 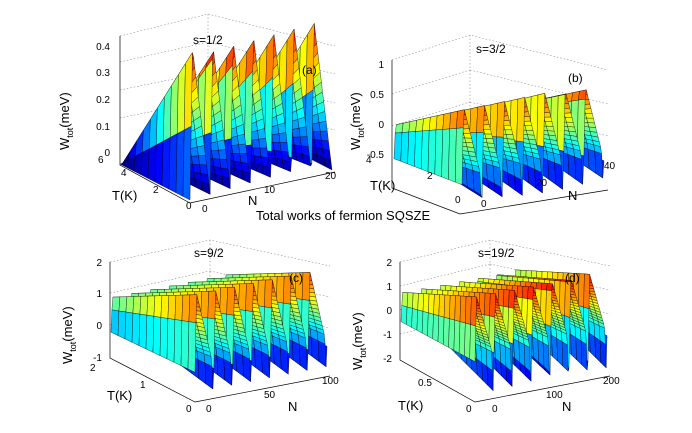 What do you see at coordinates (575, 78) in the screenshot?
I see `panel-b-tag: (b)` at bounding box center [575, 78].